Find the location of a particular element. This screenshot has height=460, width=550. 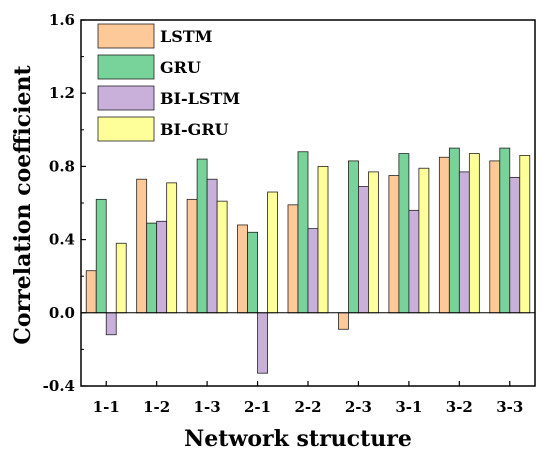

x-tick-label: 1-1 is located at coordinates (106, 407).